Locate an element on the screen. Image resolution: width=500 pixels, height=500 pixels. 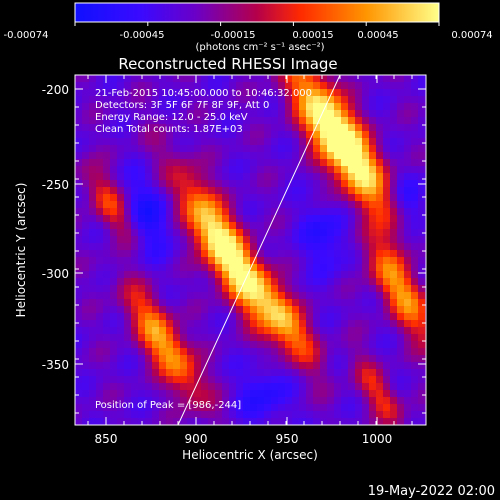
y-tick-label: -350 is located at coordinates (55, 365).